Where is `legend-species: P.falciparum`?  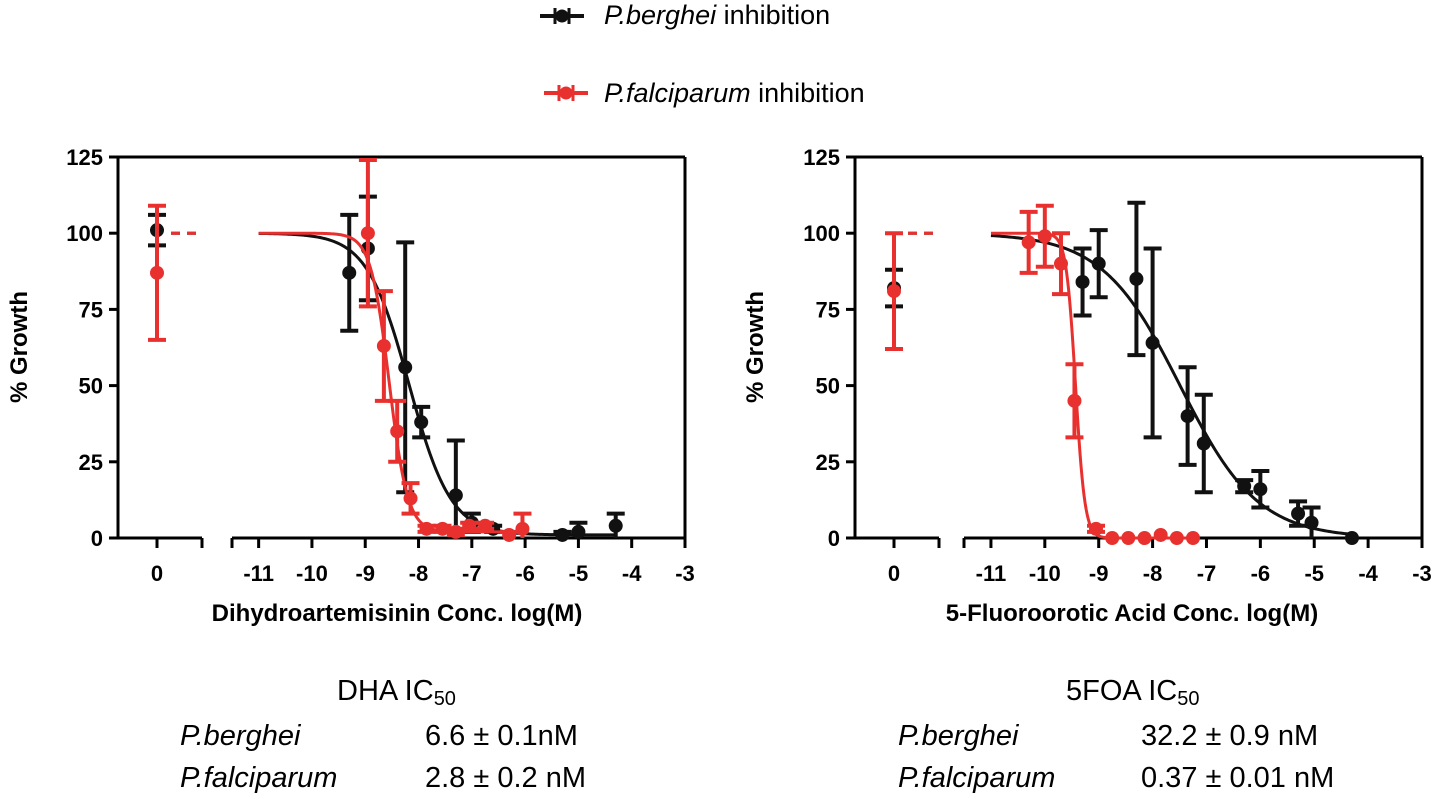
legend-species: P.falciparum is located at coordinates (677, 93).